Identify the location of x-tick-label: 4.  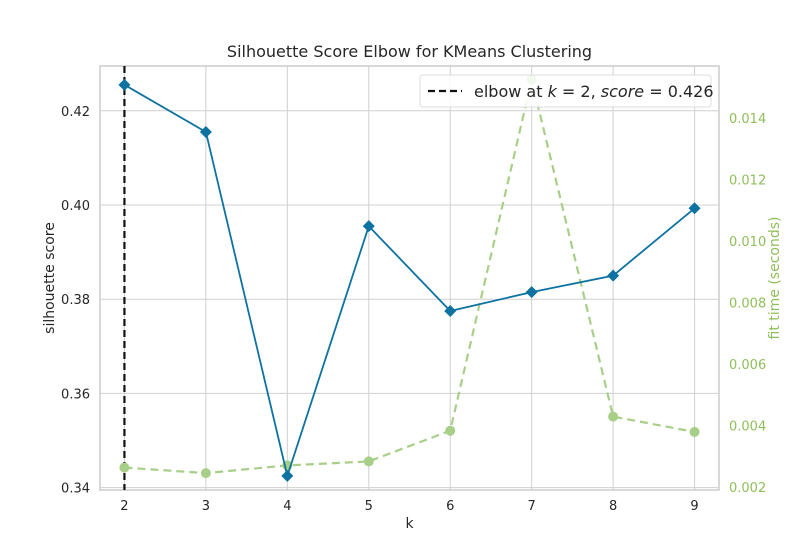
(287, 506).